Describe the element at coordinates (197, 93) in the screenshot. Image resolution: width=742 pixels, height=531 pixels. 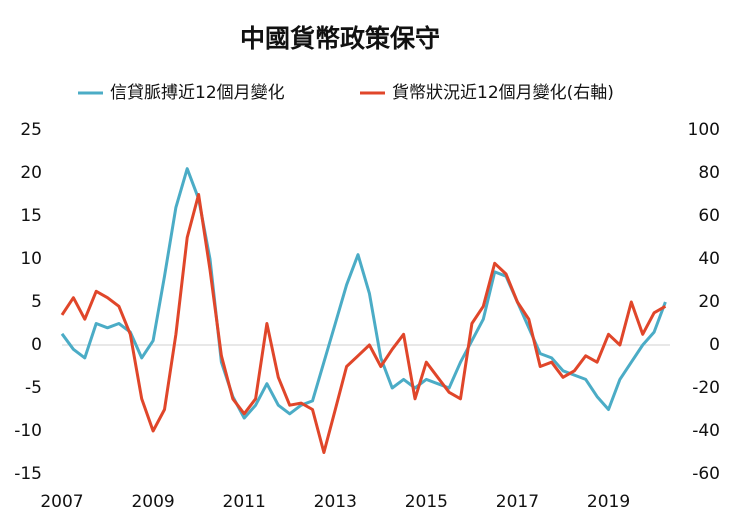
I see `legend-label: 信貸脈搏近12個月變化` at that location.